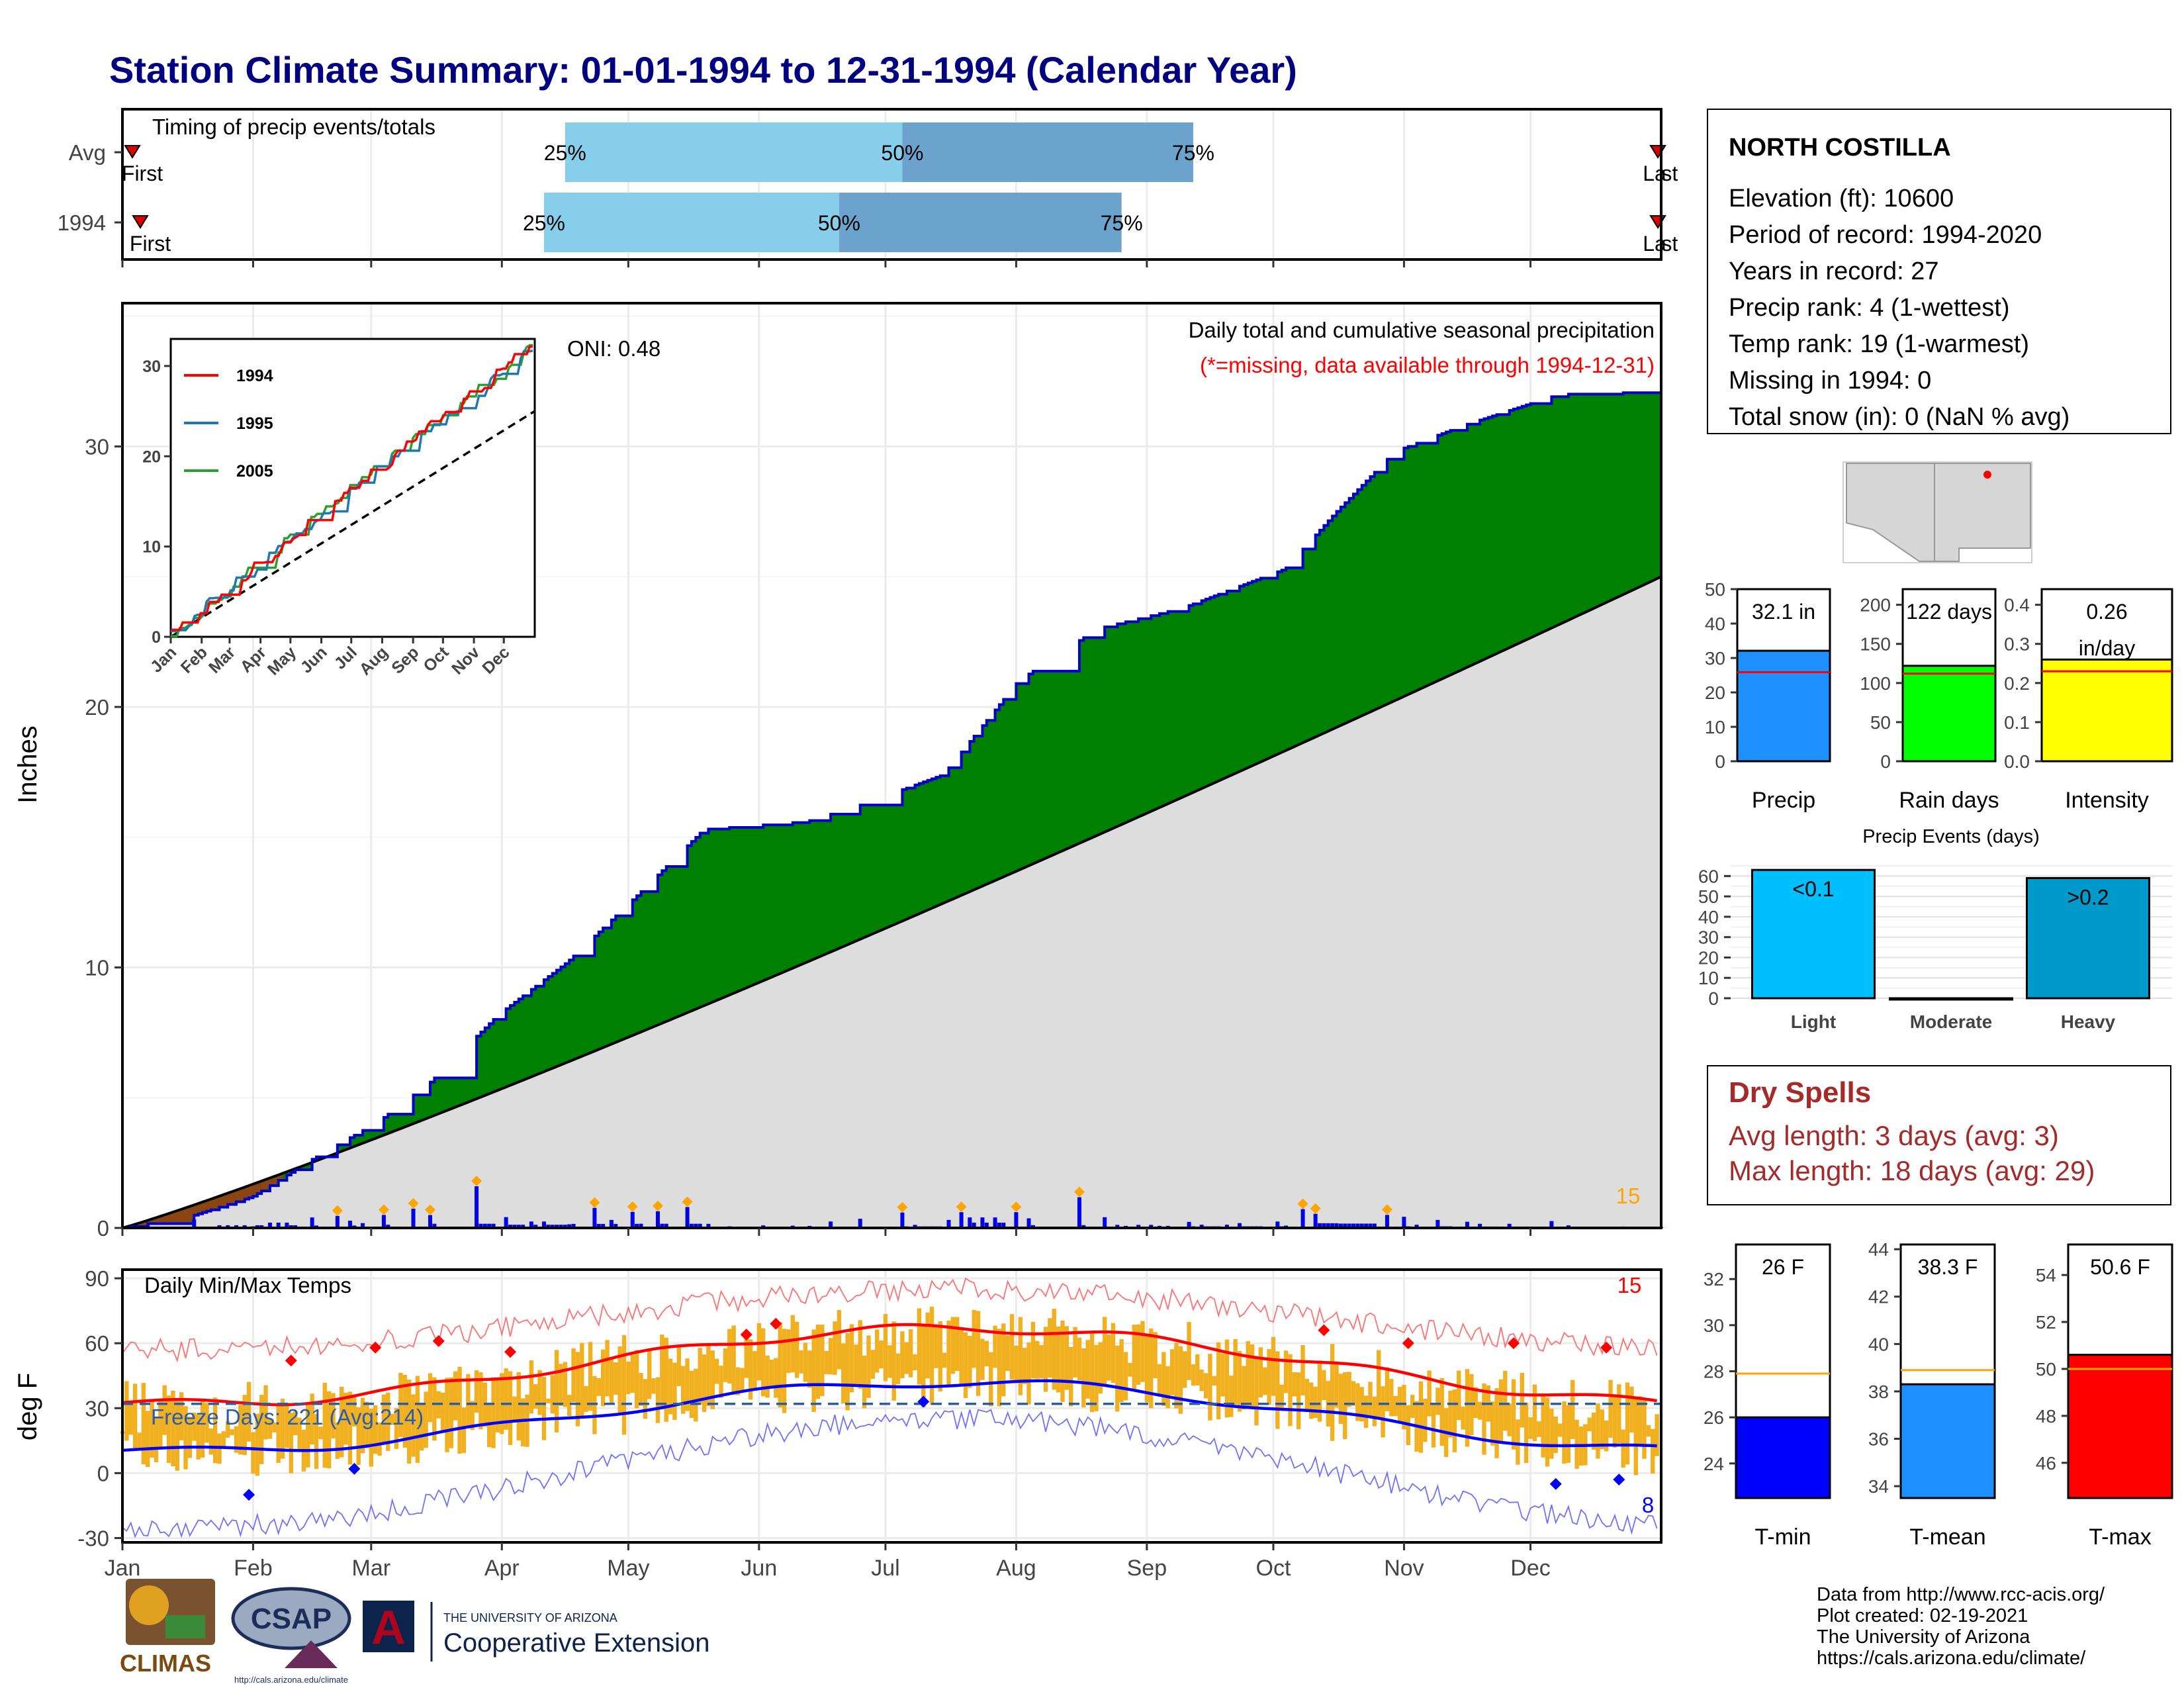  I want to click on mini-chart-ytick-label: 50, so click(2046, 1369).